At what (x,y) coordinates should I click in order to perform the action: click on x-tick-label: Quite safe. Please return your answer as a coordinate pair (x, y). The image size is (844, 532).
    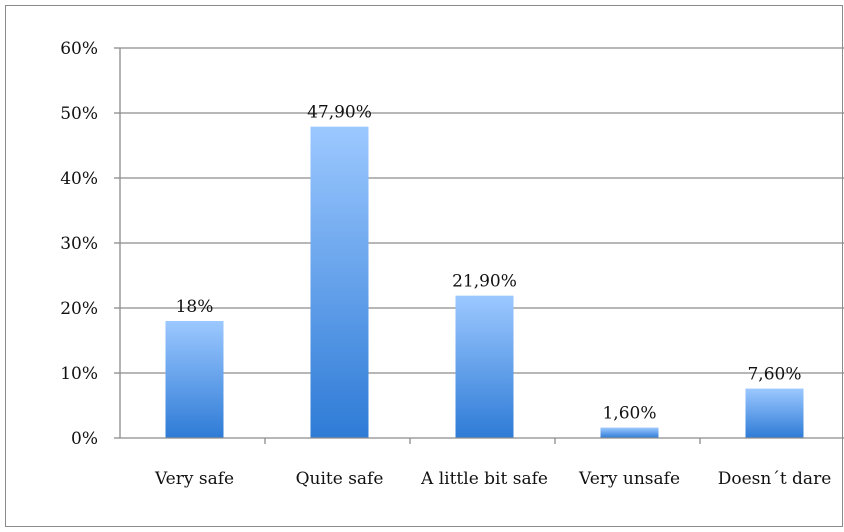
    Looking at the image, I should click on (340, 479).